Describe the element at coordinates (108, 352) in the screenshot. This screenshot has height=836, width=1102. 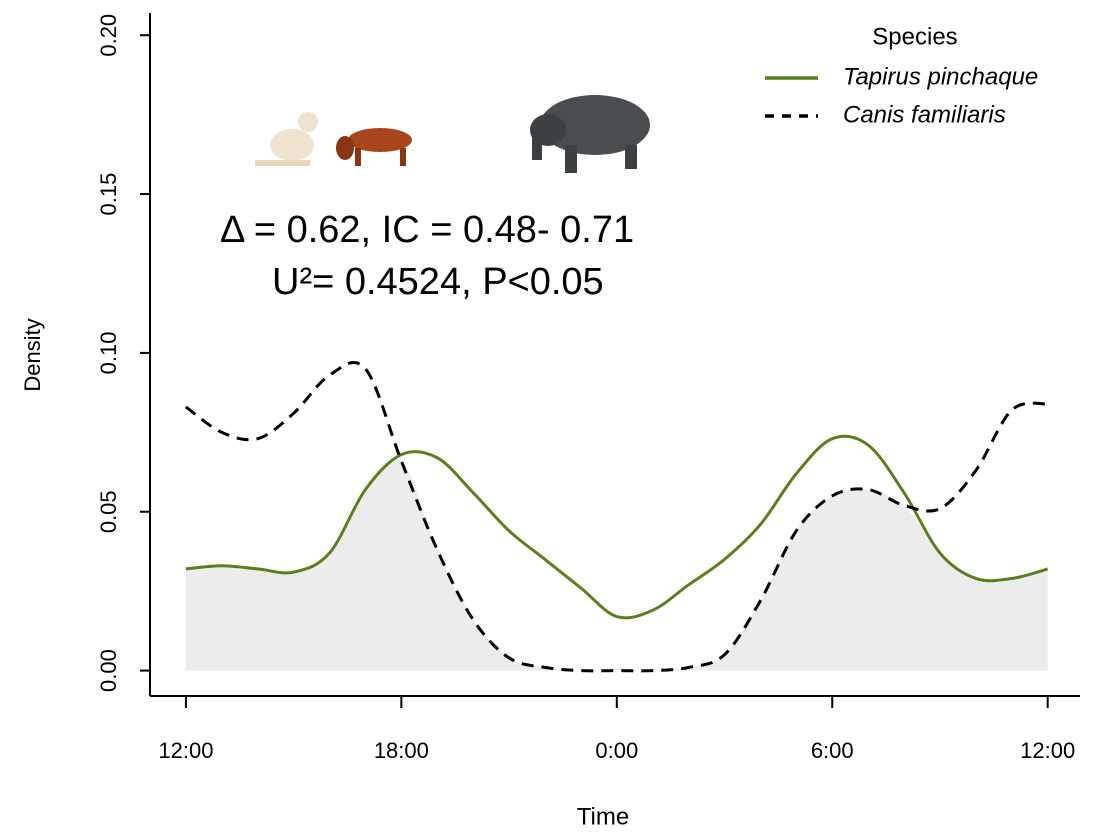
I see `y-tick-label: 0.10` at that location.